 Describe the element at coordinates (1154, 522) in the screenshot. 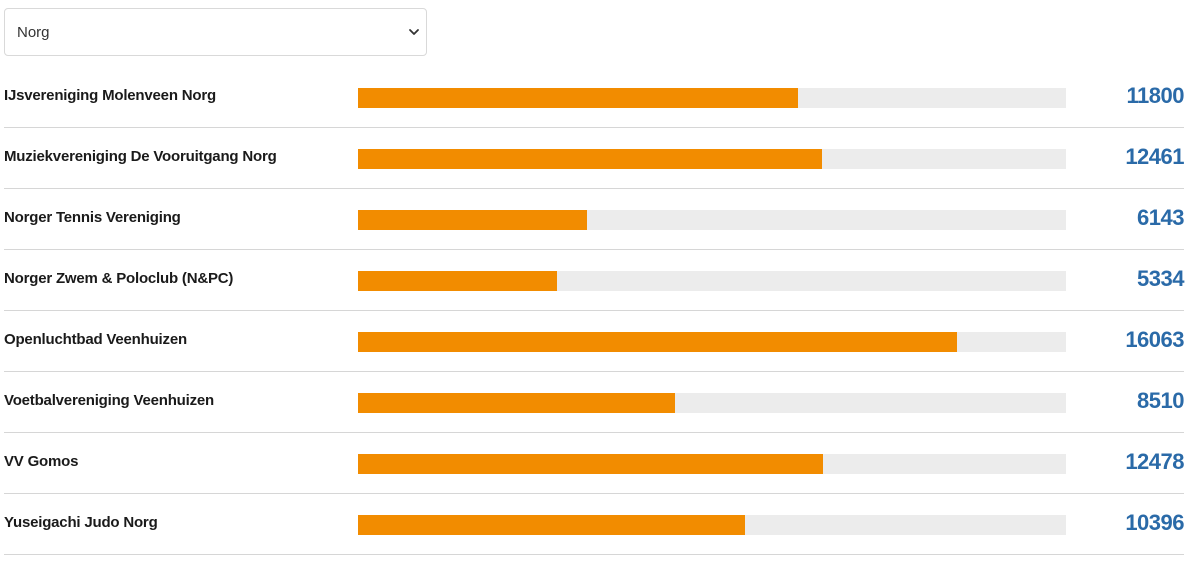

I see `club-amount: 10396` at that location.